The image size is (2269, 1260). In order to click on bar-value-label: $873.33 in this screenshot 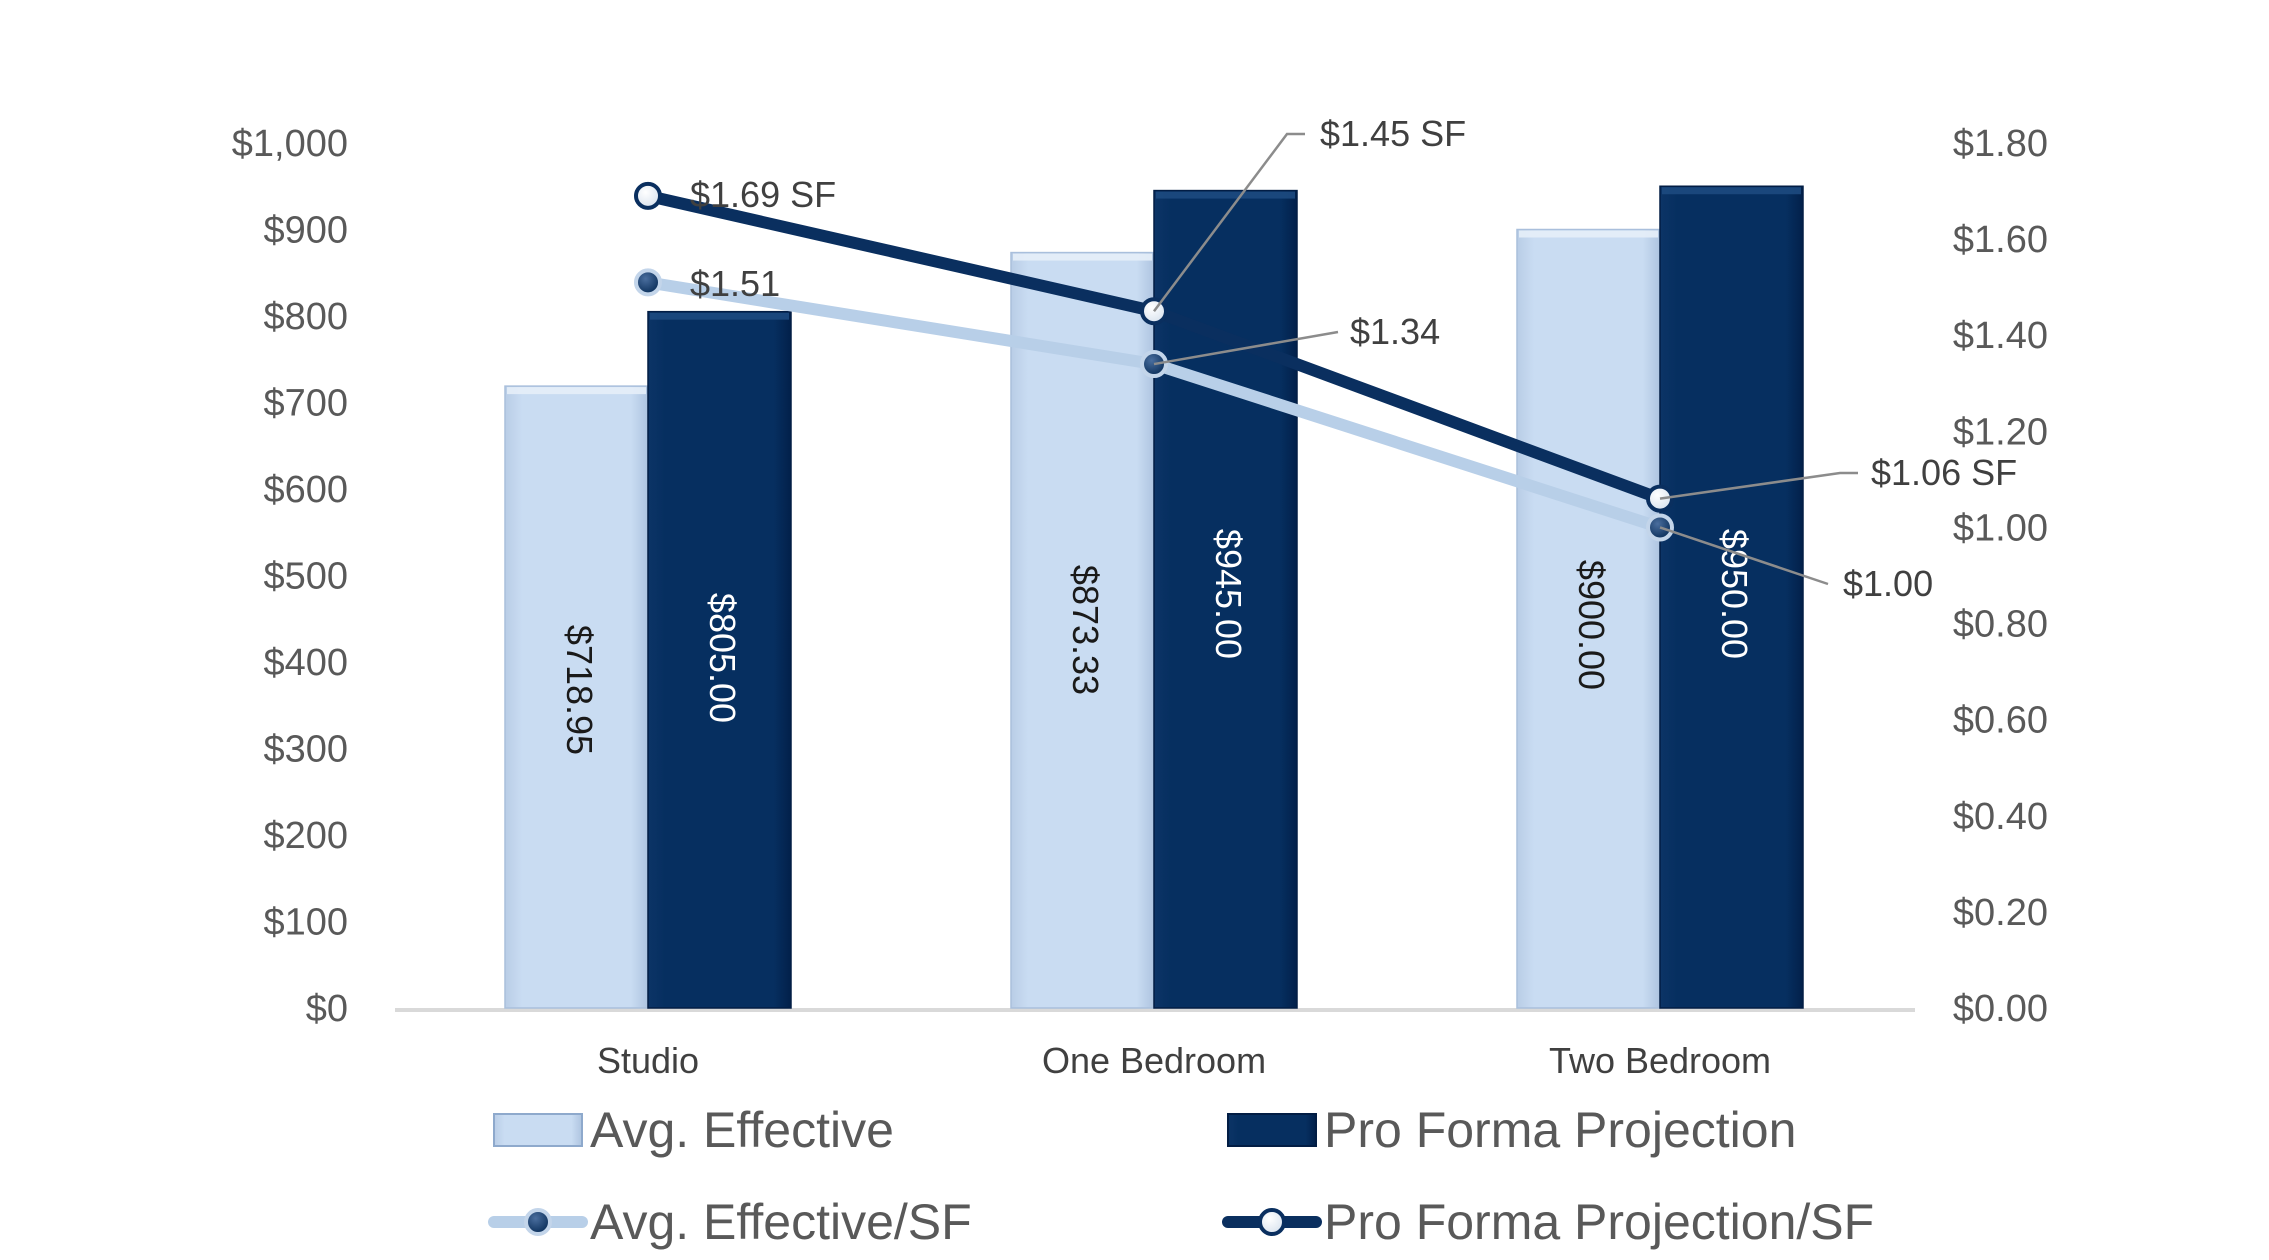, I will do `click(1085, 630)`.